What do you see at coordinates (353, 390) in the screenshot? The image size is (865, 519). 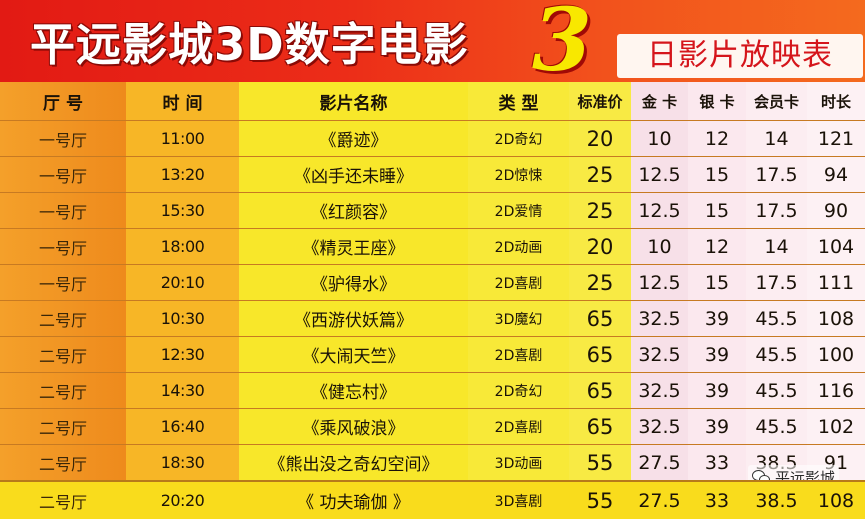 I see `film-title-cell: 《健忘村》` at bounding box center [353, 390].